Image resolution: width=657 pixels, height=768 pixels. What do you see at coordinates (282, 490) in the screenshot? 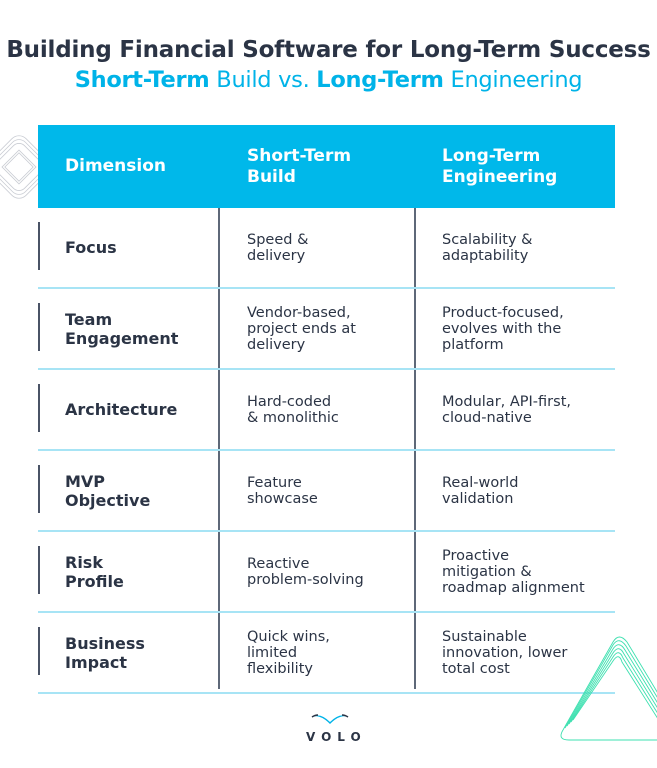
I see `short-term-cell: Feature showcase` at bounding box center [282, 490].